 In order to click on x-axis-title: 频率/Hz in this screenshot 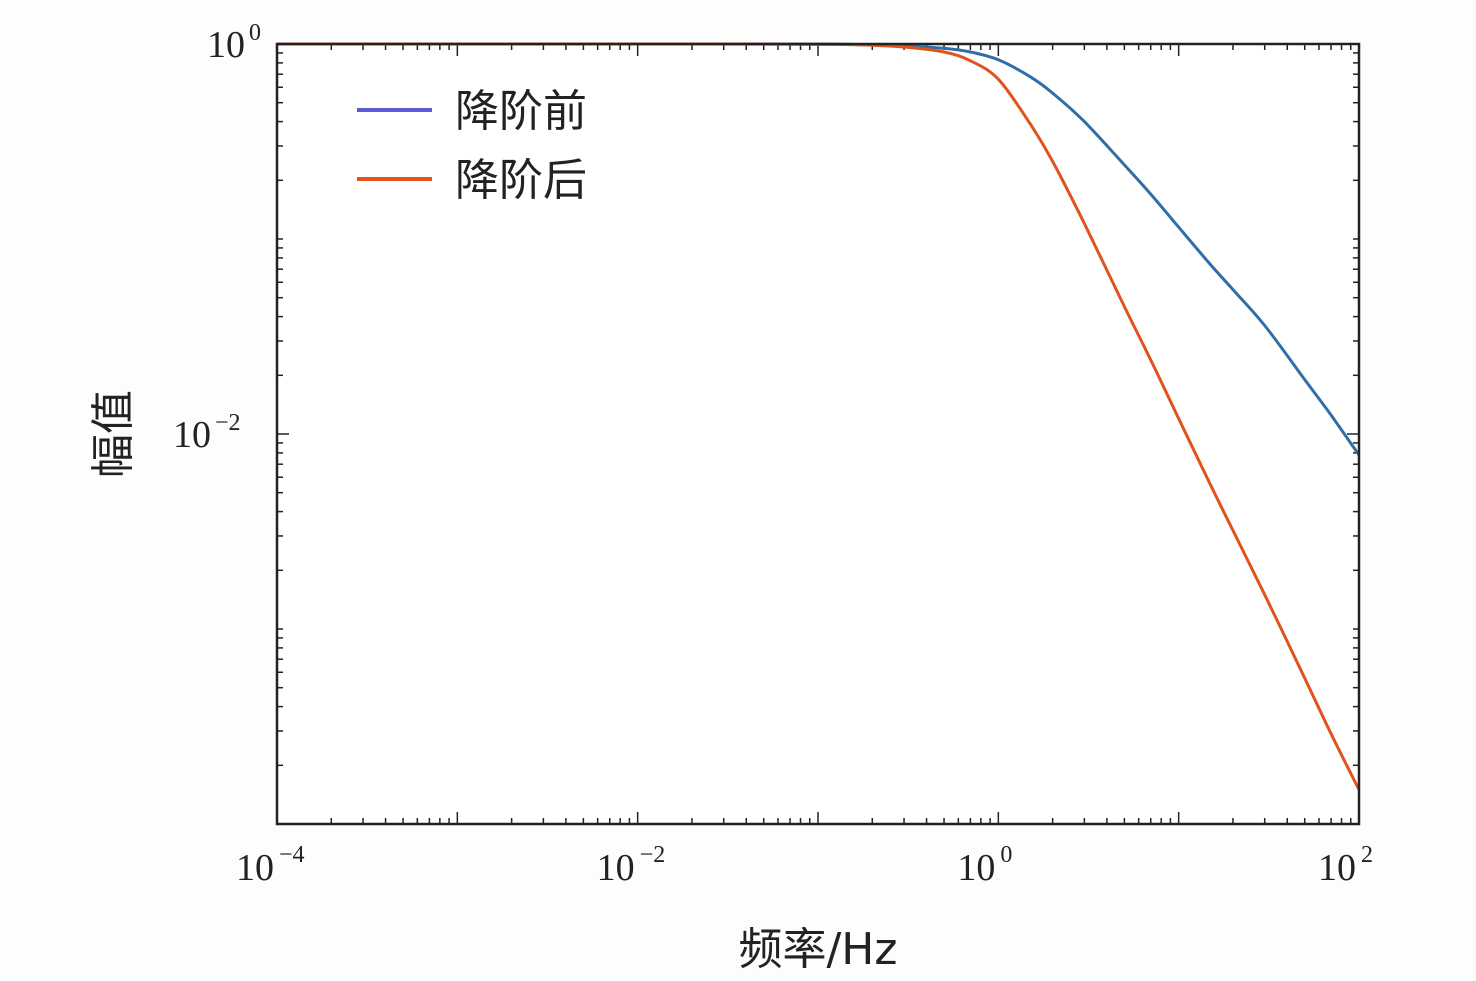, I will do `click(817, 949)`.